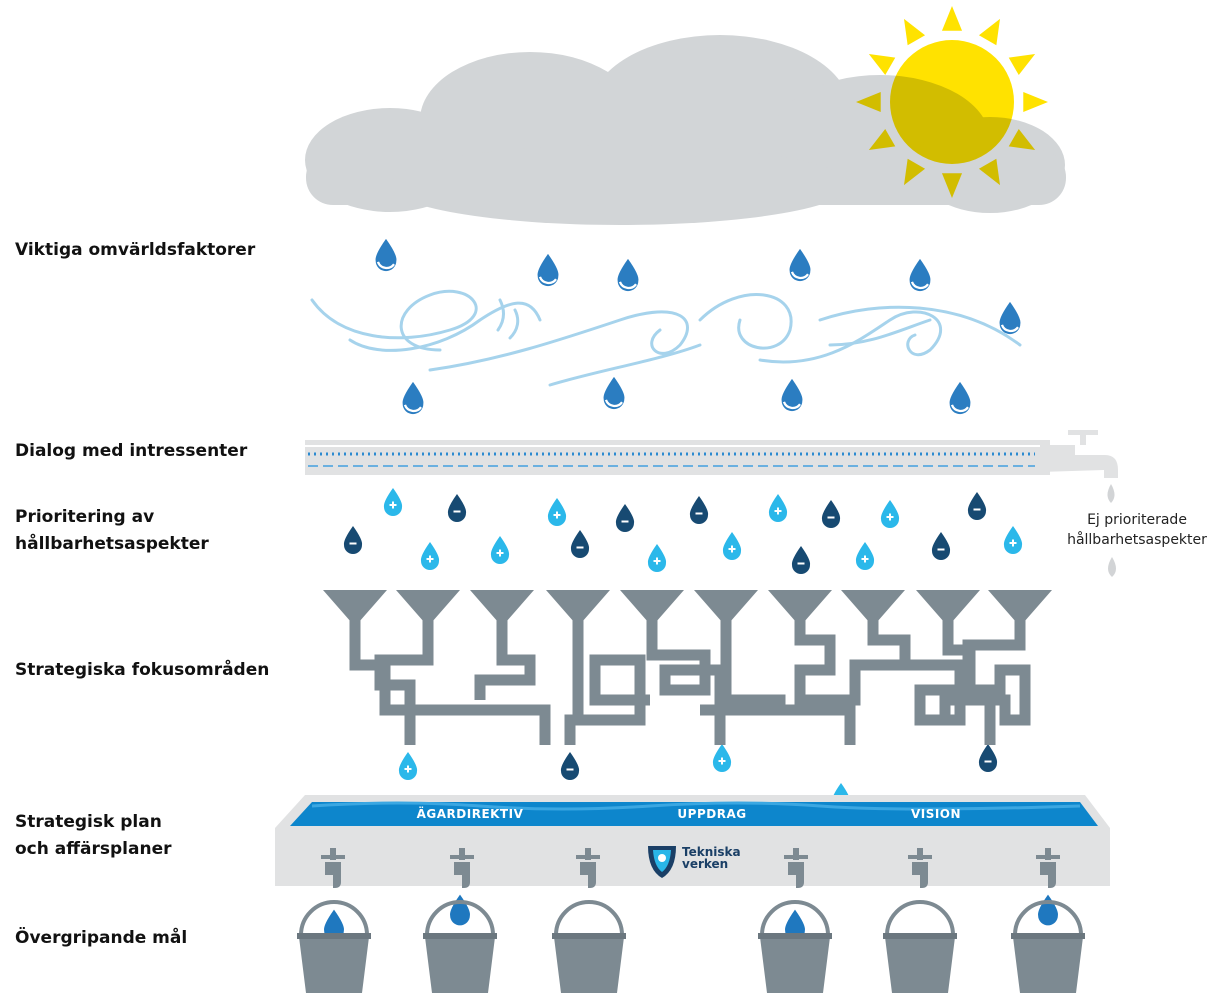  Describe the element at coordinates (711, 503) in the screenshot. I see `pipe` at that location.